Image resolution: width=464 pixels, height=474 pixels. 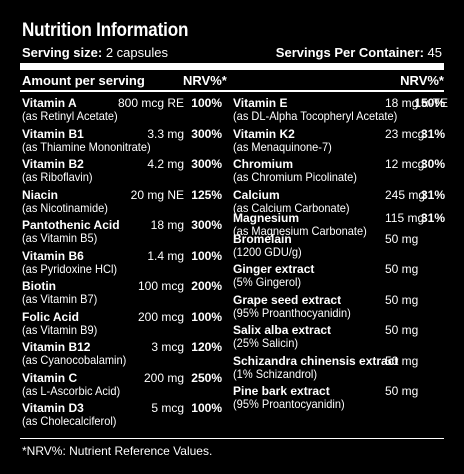 What do you see at coordinates (267, 282) in the screenshot?
I see `nutrient-source: (5% Gingerol)` at bounding box center [267, 282].